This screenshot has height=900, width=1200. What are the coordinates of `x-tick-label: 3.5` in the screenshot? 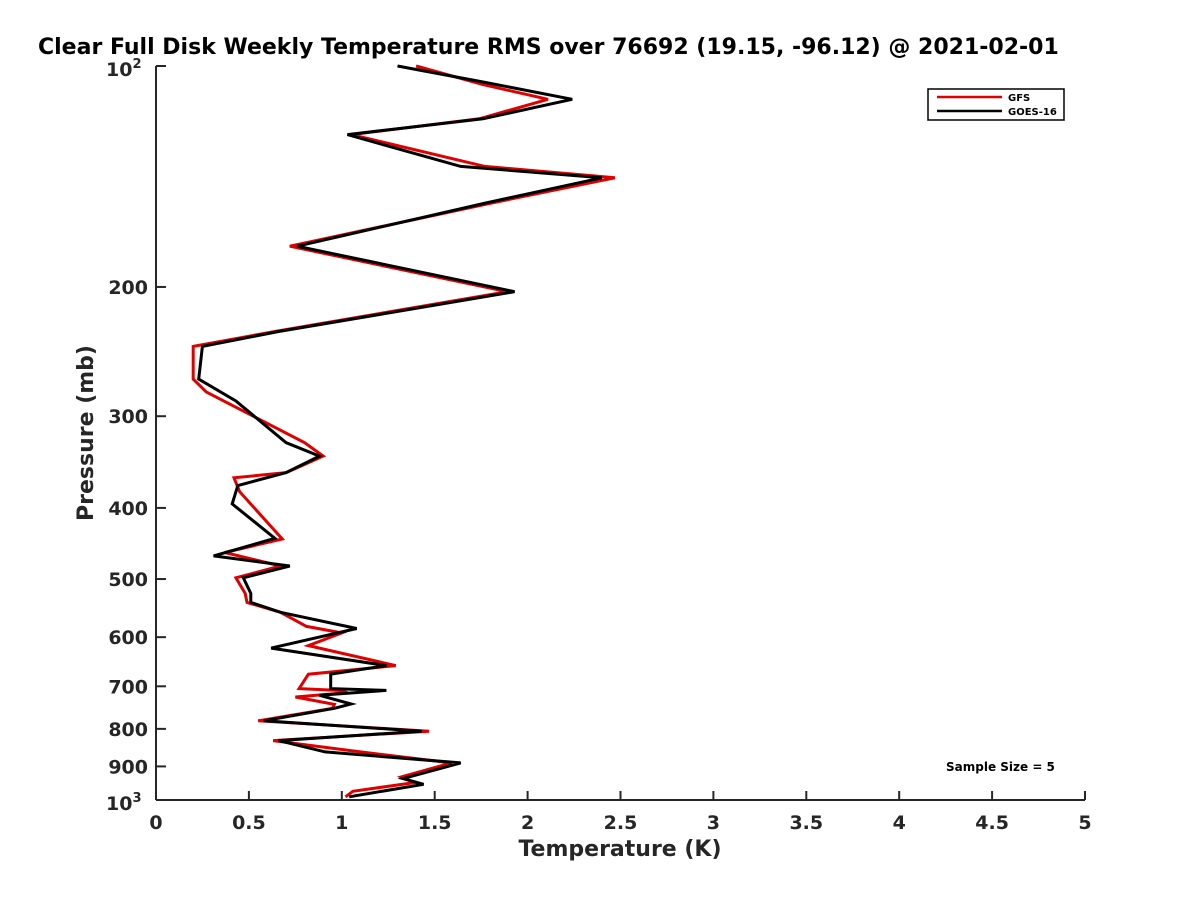 It's located at (806, 823).